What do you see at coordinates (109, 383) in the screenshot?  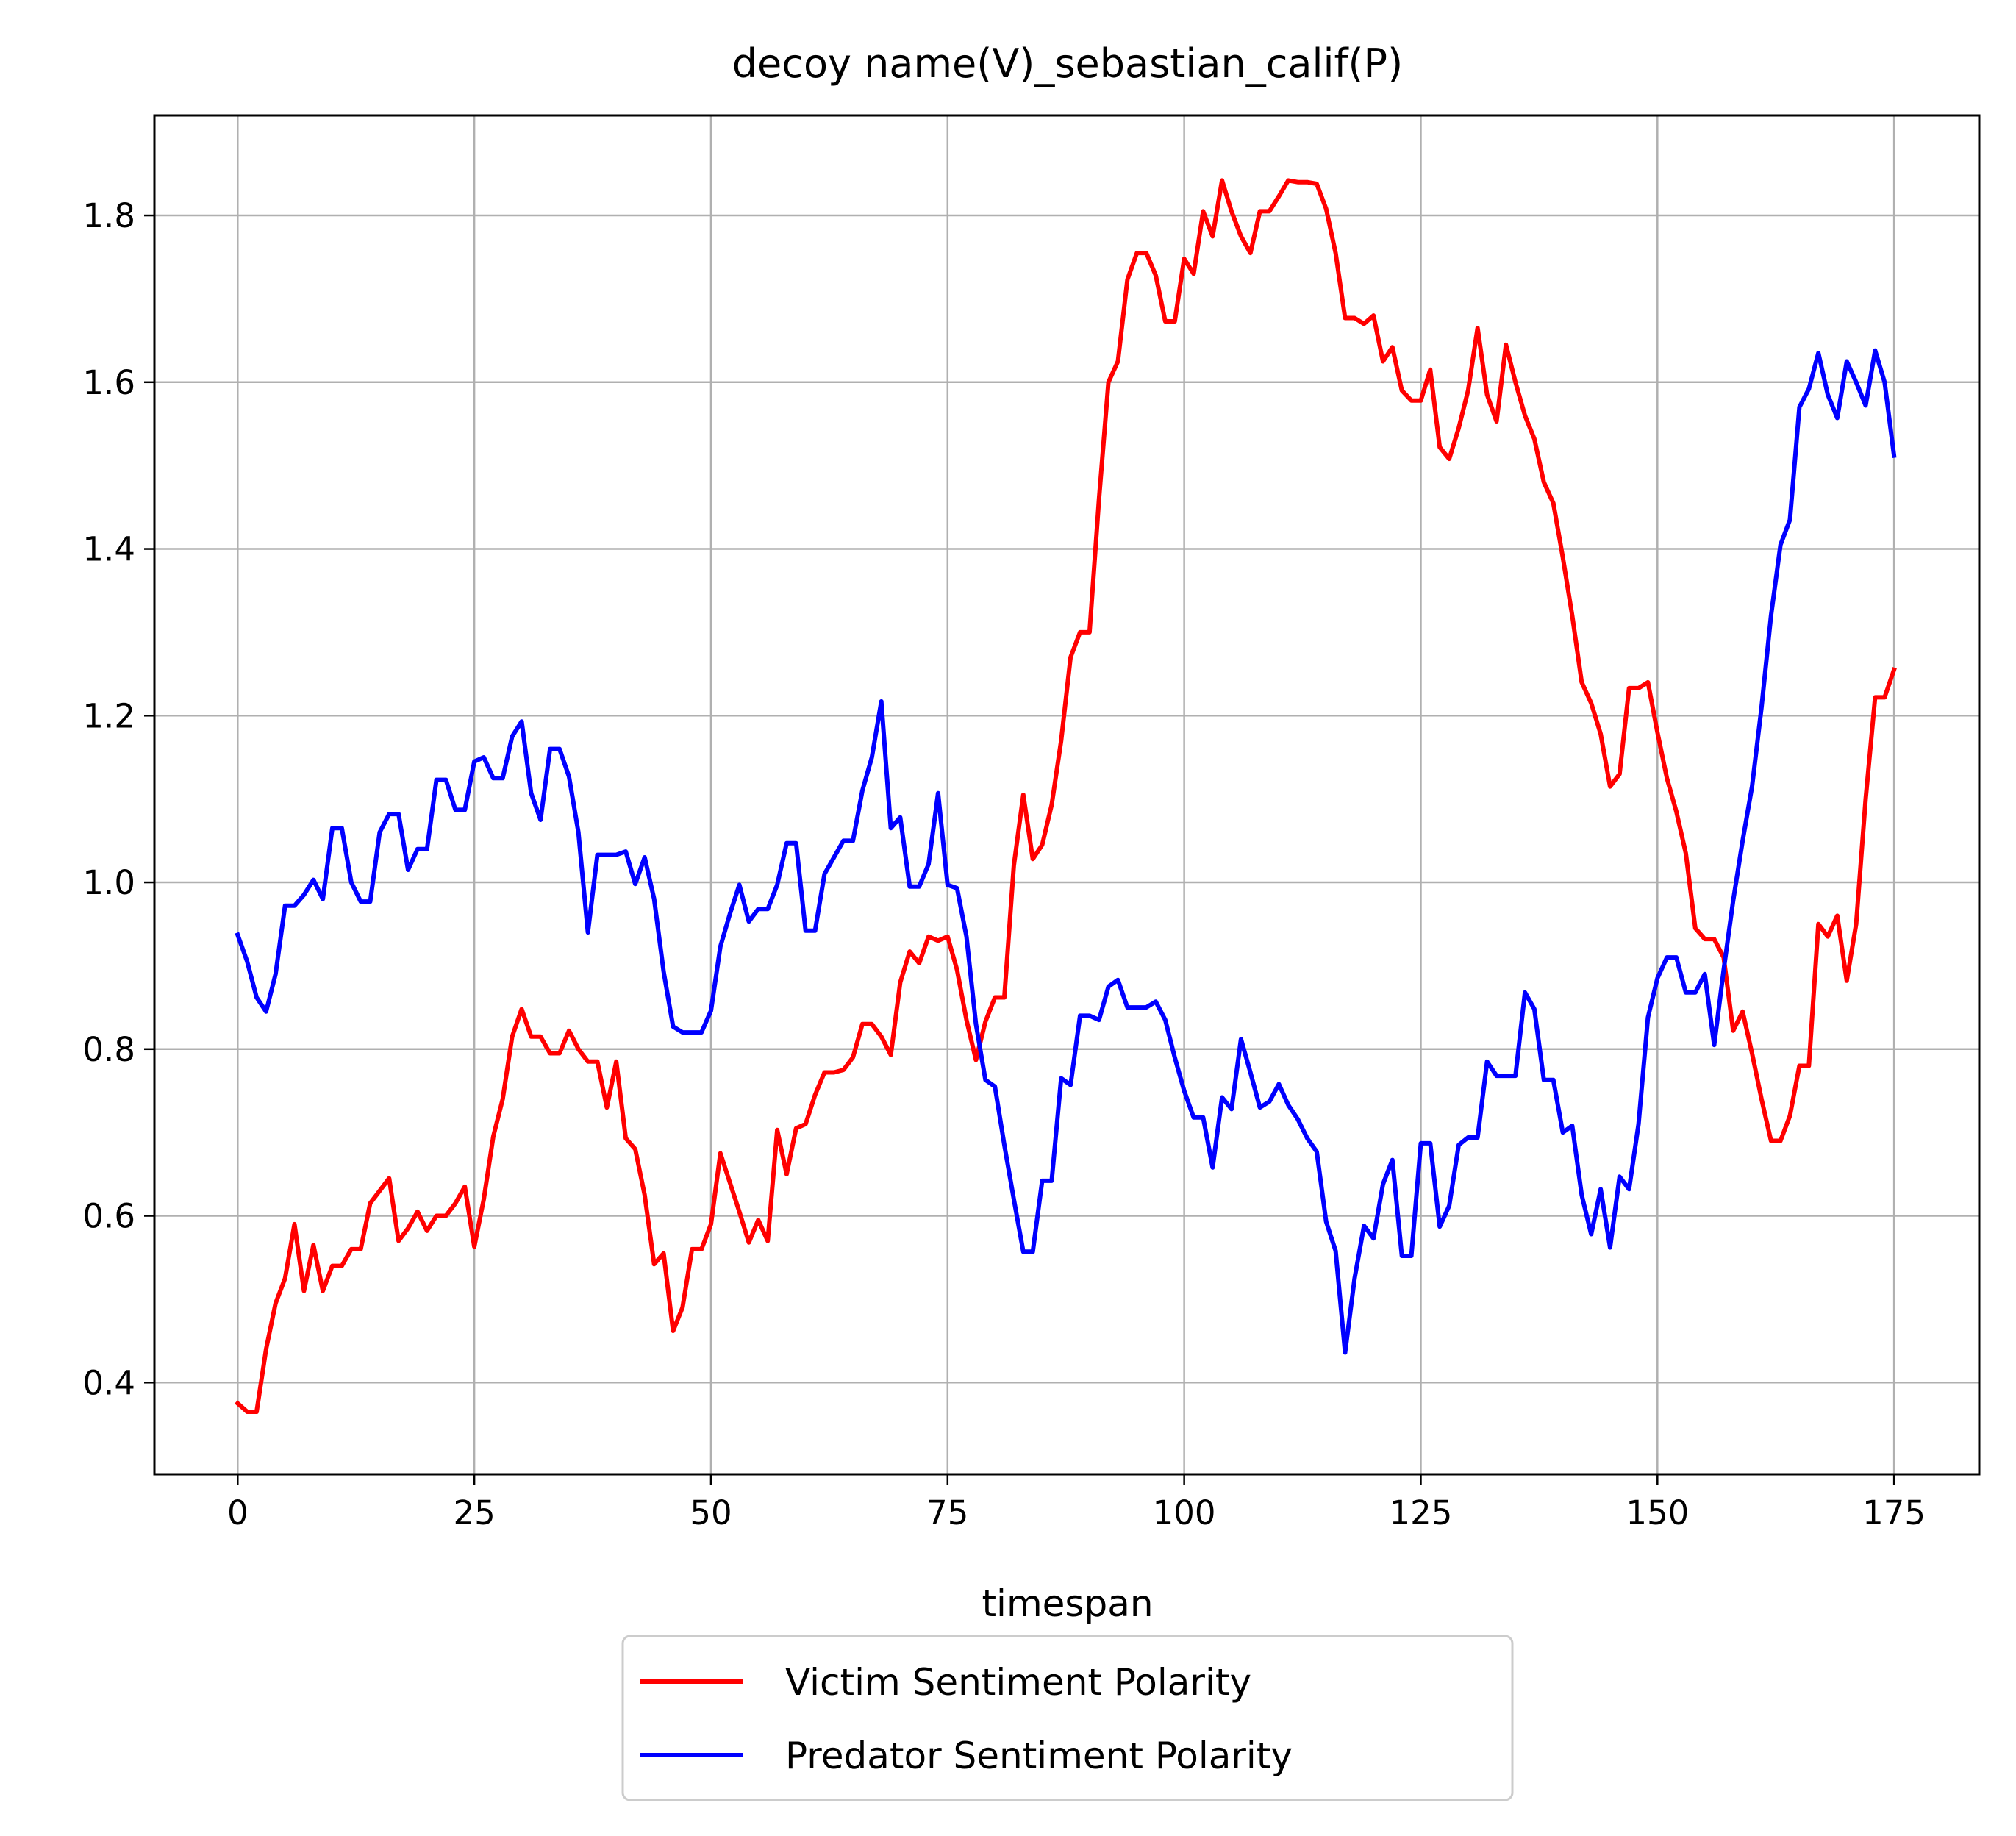 I see `y-tick-label: 1.6` at bounding box center [109, 383].